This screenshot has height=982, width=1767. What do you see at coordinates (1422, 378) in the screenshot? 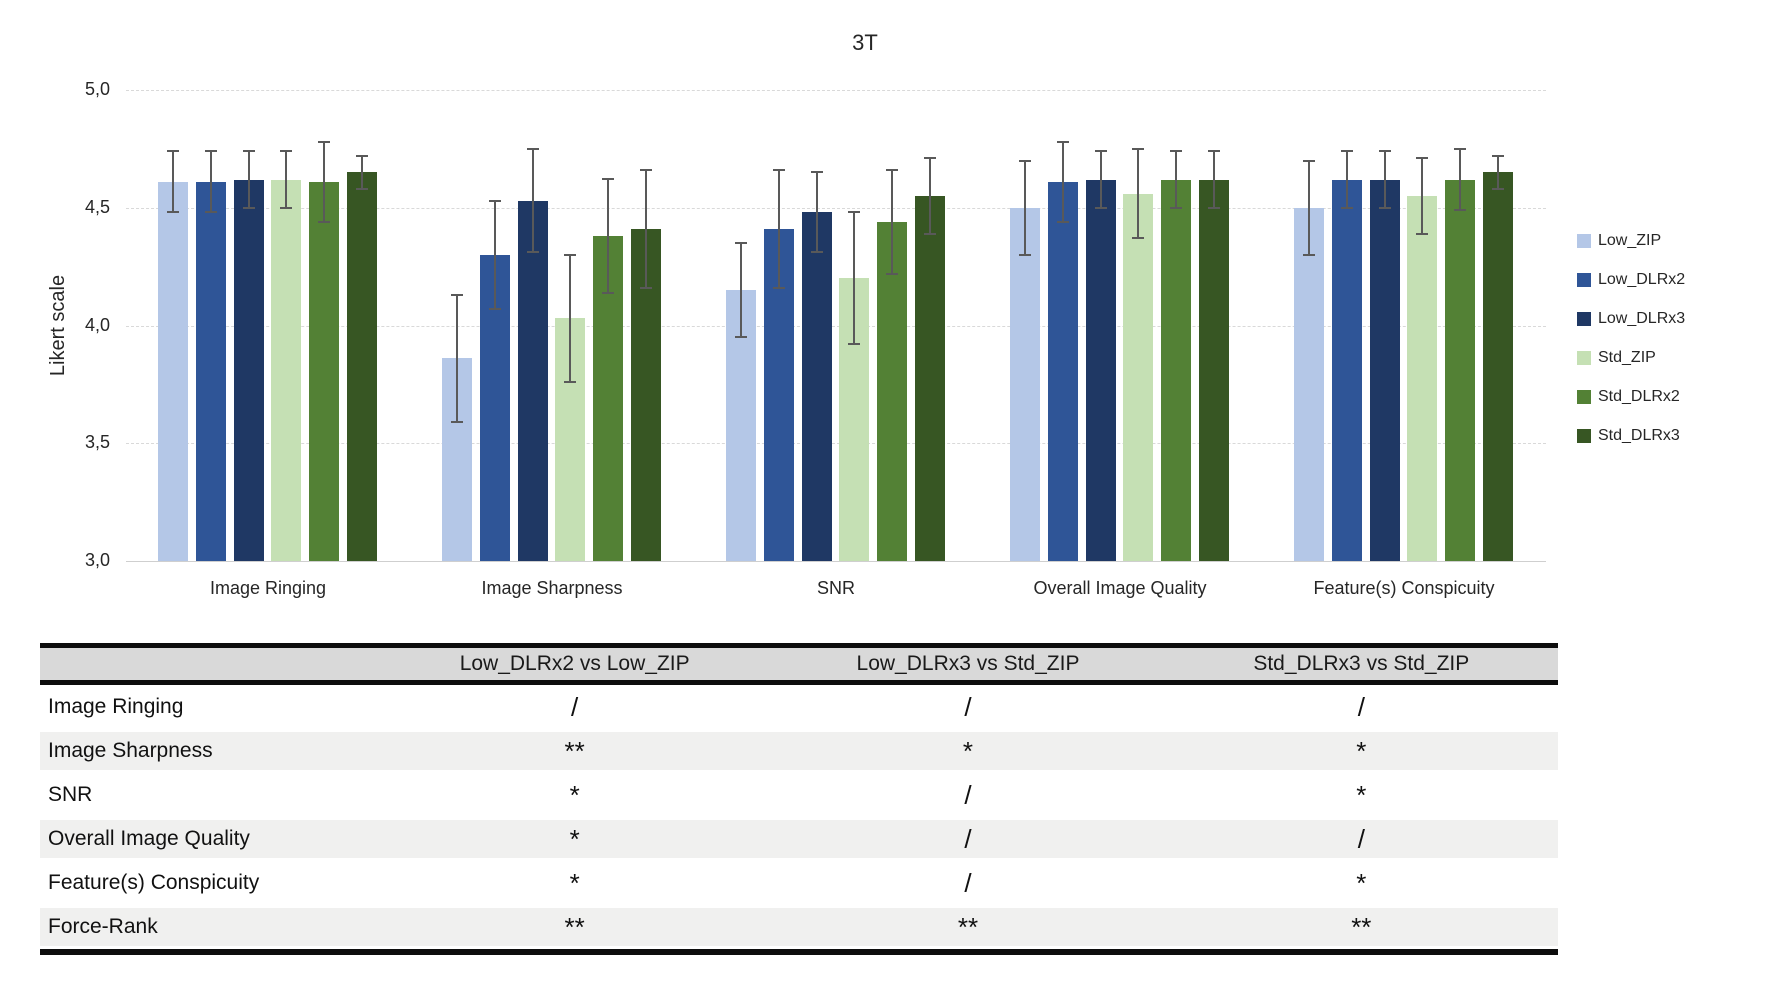
I see `bar-Std_ZIP` at bounding box center [1422, 378].